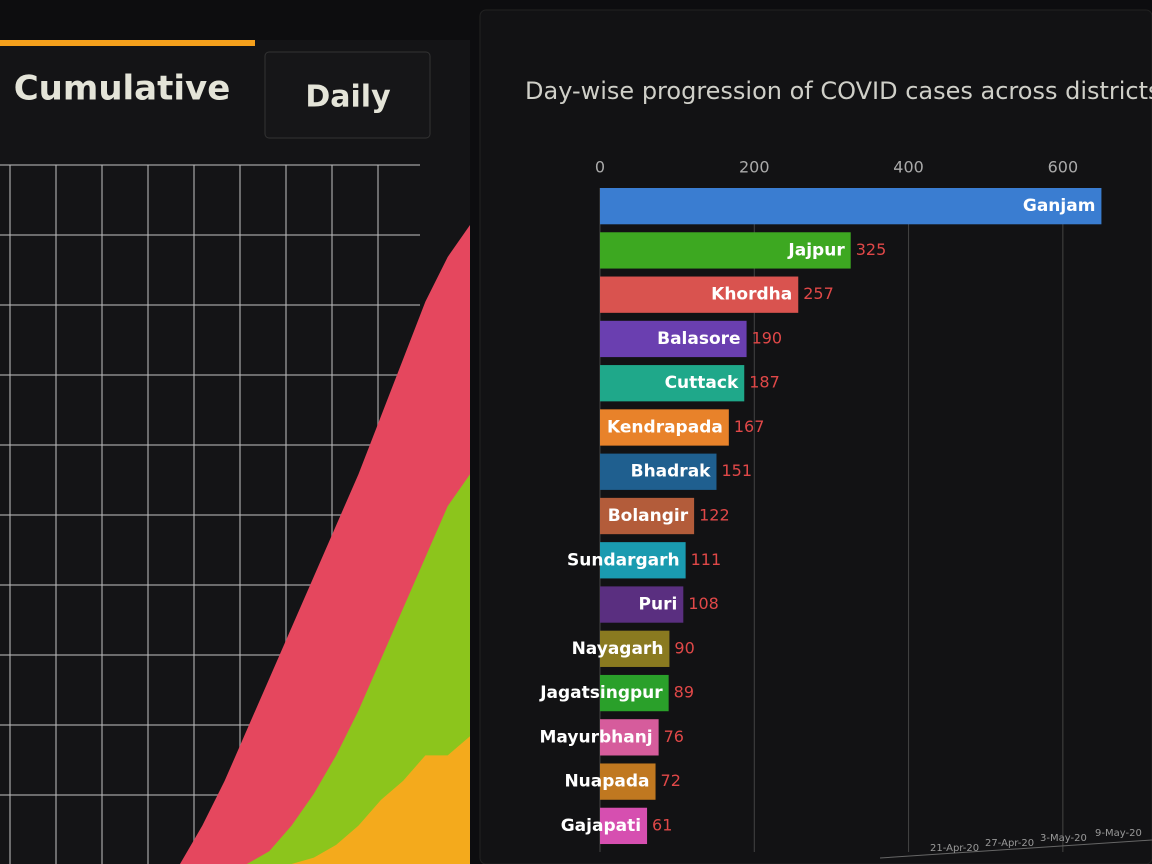  What do you see at coordinates (618, 649) in the screenshot?
I see `bar-label: Nayagarh` at bounding box center [618, 649].